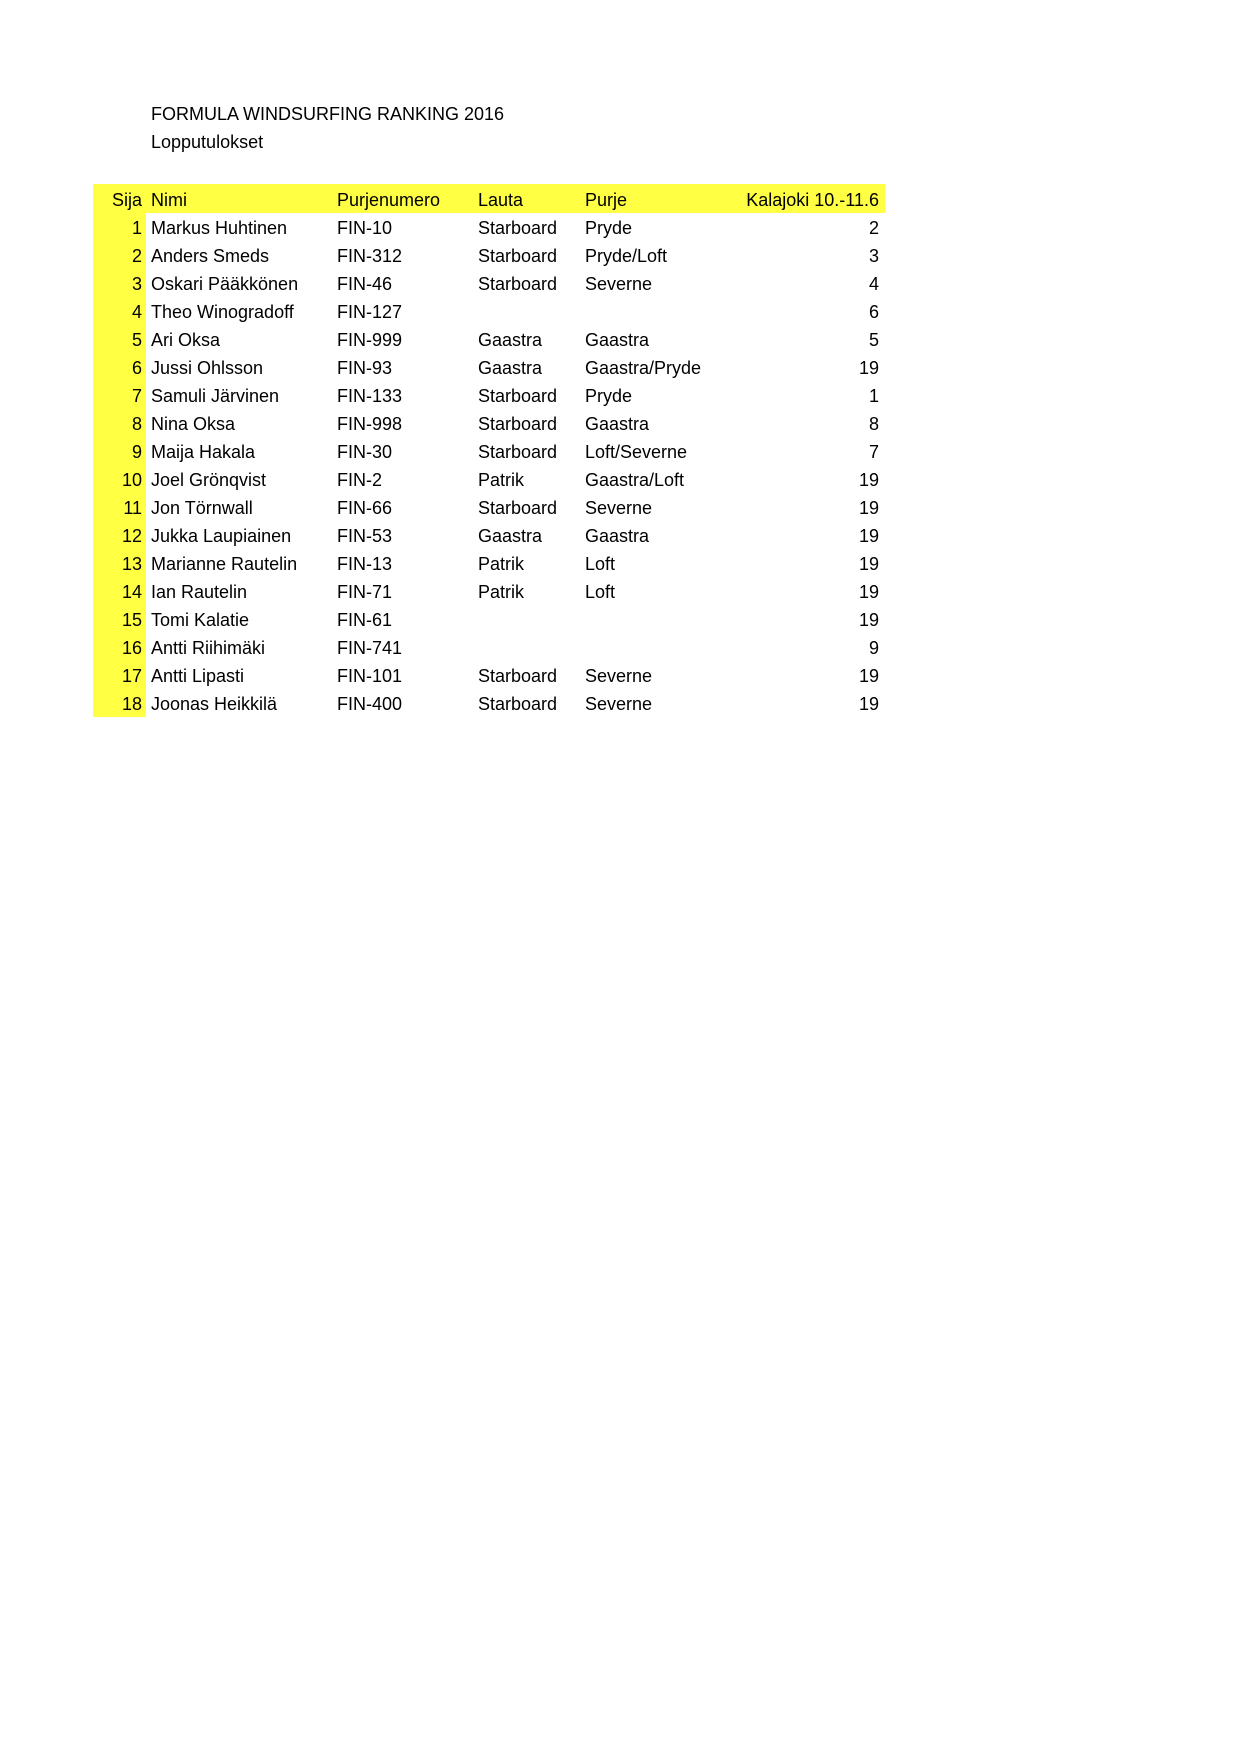 The width and height of the screenshot is (1240, 1753). I want to click on cell-nimi: Tomi Kalatie, so click(200, 620).